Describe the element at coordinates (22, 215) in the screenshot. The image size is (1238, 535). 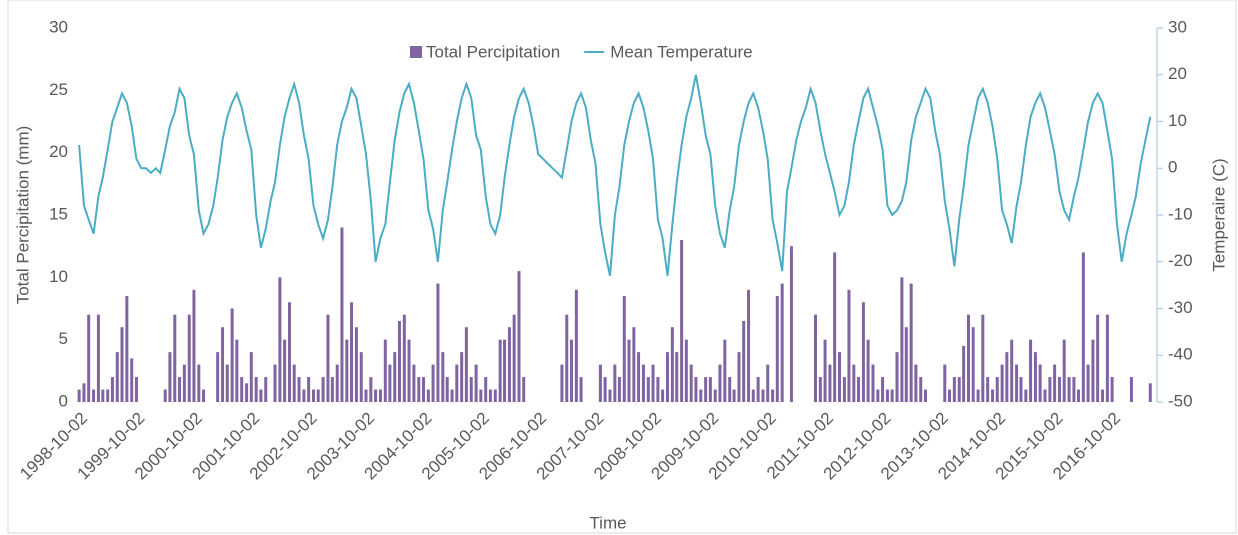
I see `y-axis-title: Total Percipitation (mm)` at that location.